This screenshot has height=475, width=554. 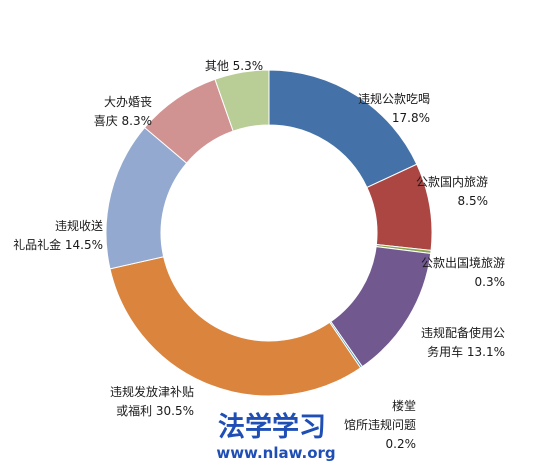 I want to click on slice-label-line: 楼堂, so click(x=404, y=405).